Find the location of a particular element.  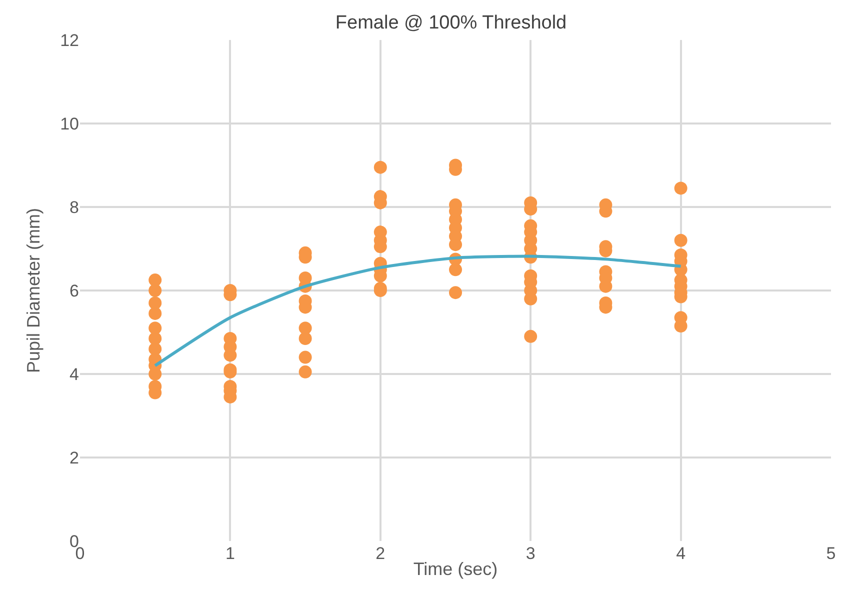

y-tick-label: 2 is located at coordinates (74, 458).